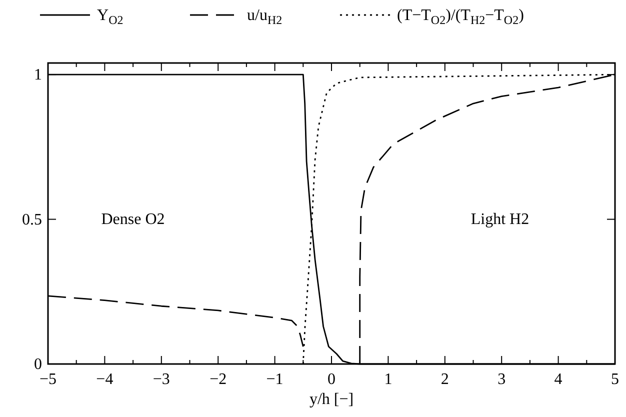 The width and height of the screenshot is (626, 417). I want to click on legend-label: Y$_{O2}$, so click(110, 17).